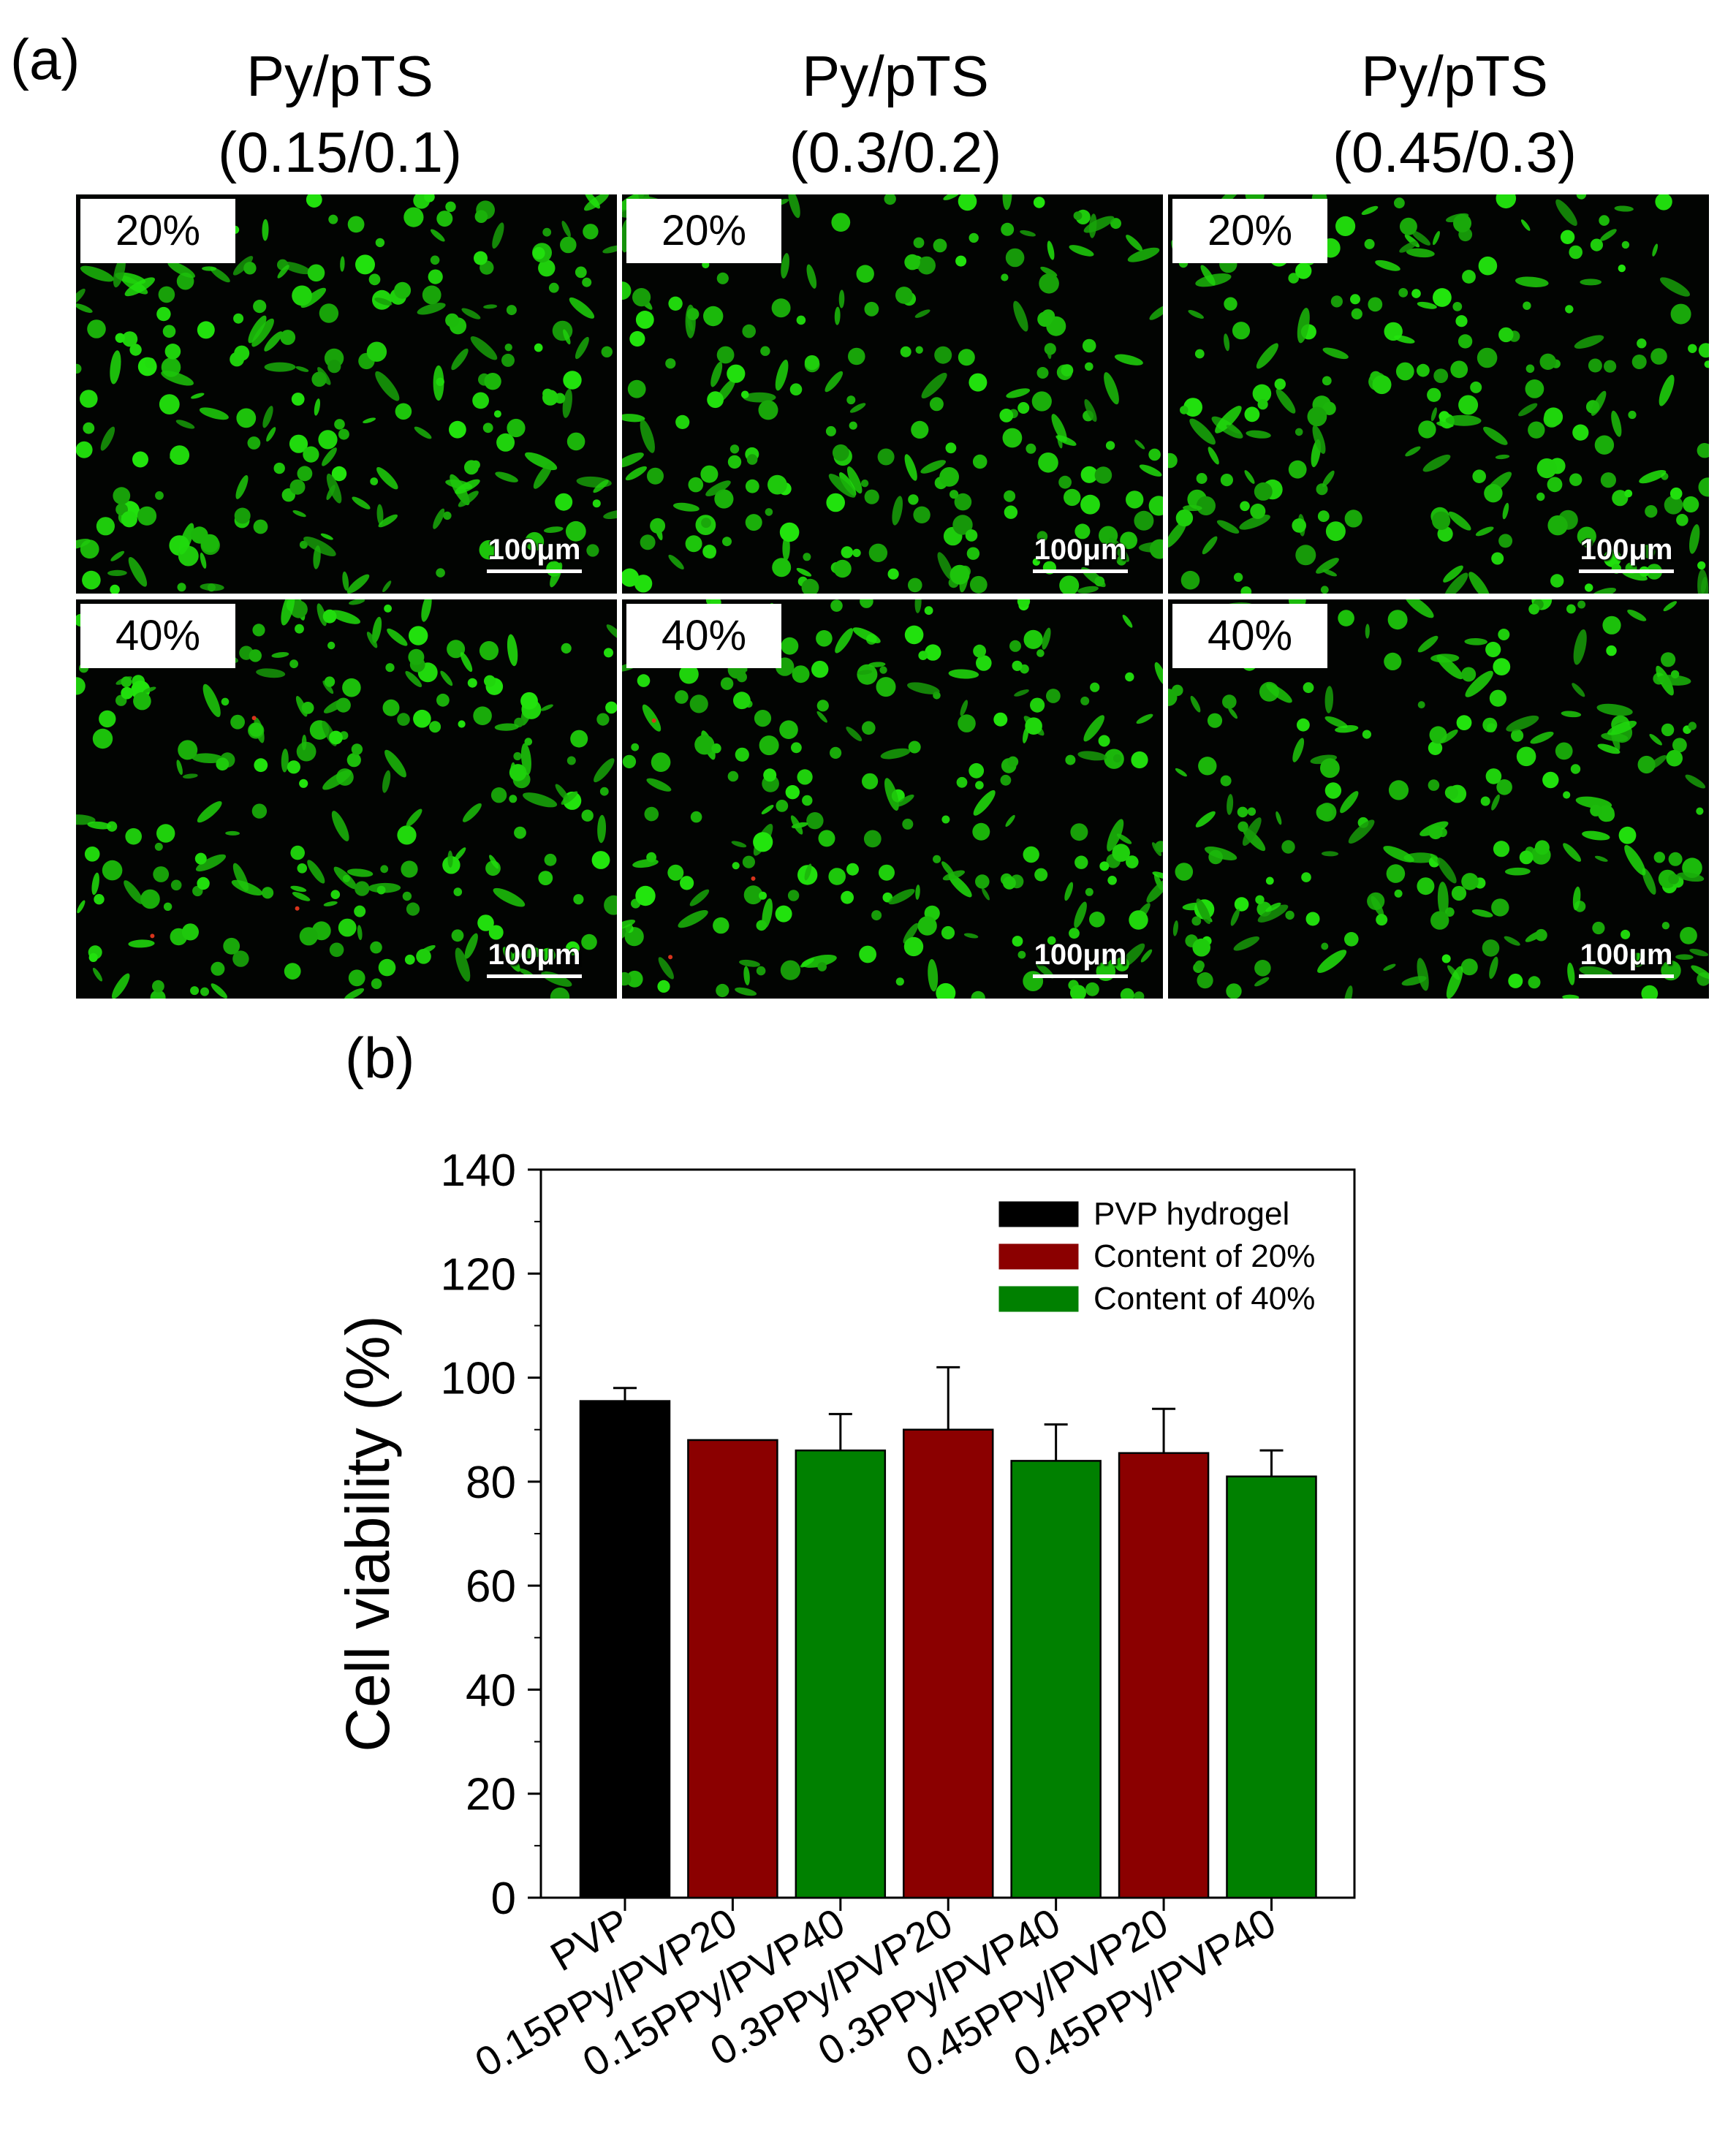 The width and height of the screenshot is (1736, 2136). What do you see at coordinates (534, 571) in the screenshot?
I see `scale-bar-line` at bounding box center [534, 571].